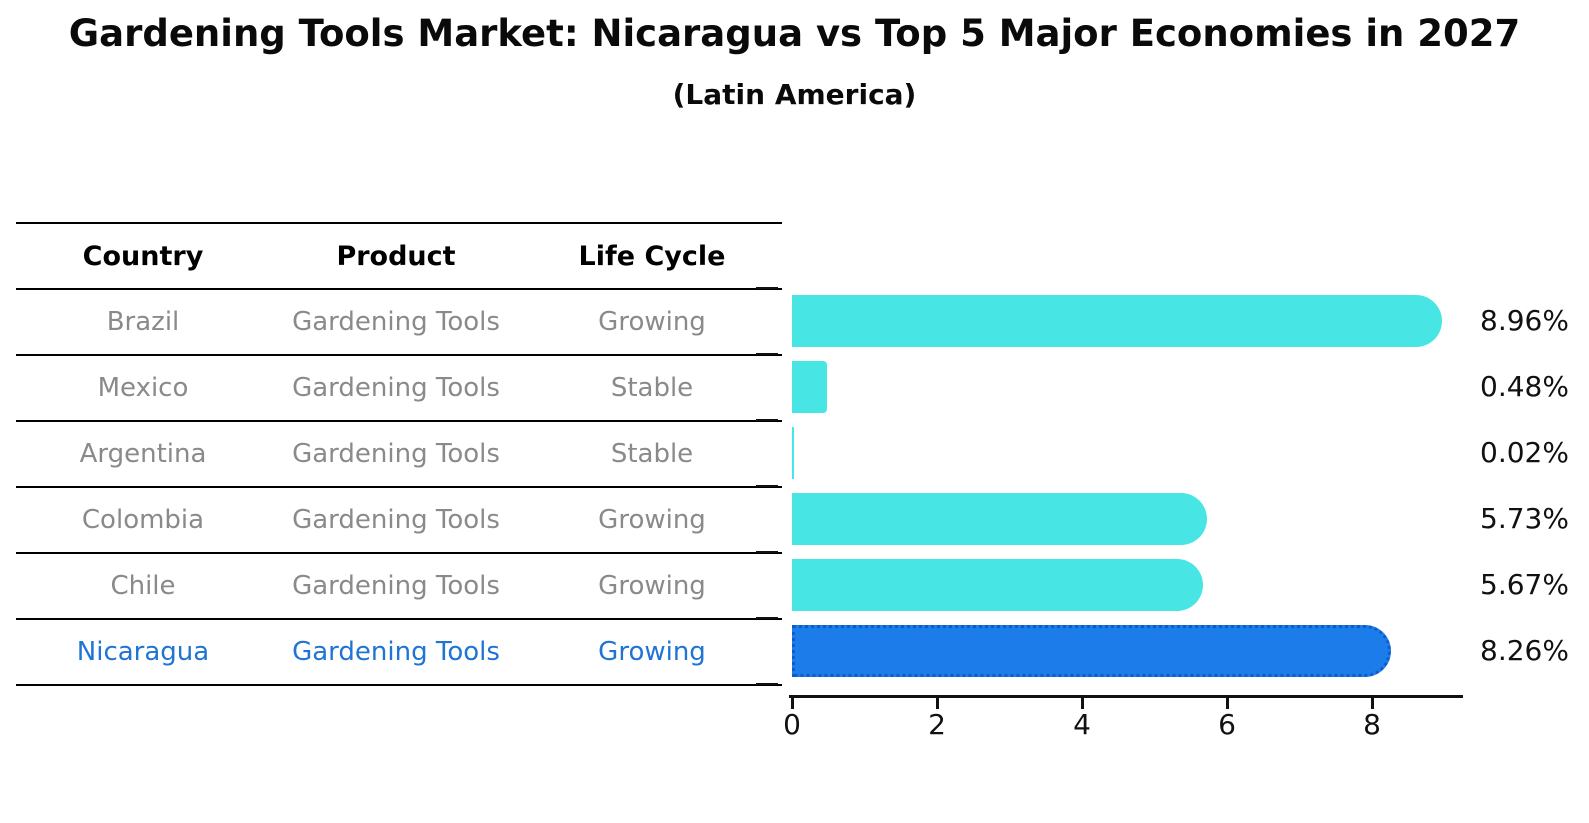 The width and height of the screenshot is (1589, 823). Describe the element at coordinates (1117, 321) in the screenshot. I see `bar-brazil` at that location.